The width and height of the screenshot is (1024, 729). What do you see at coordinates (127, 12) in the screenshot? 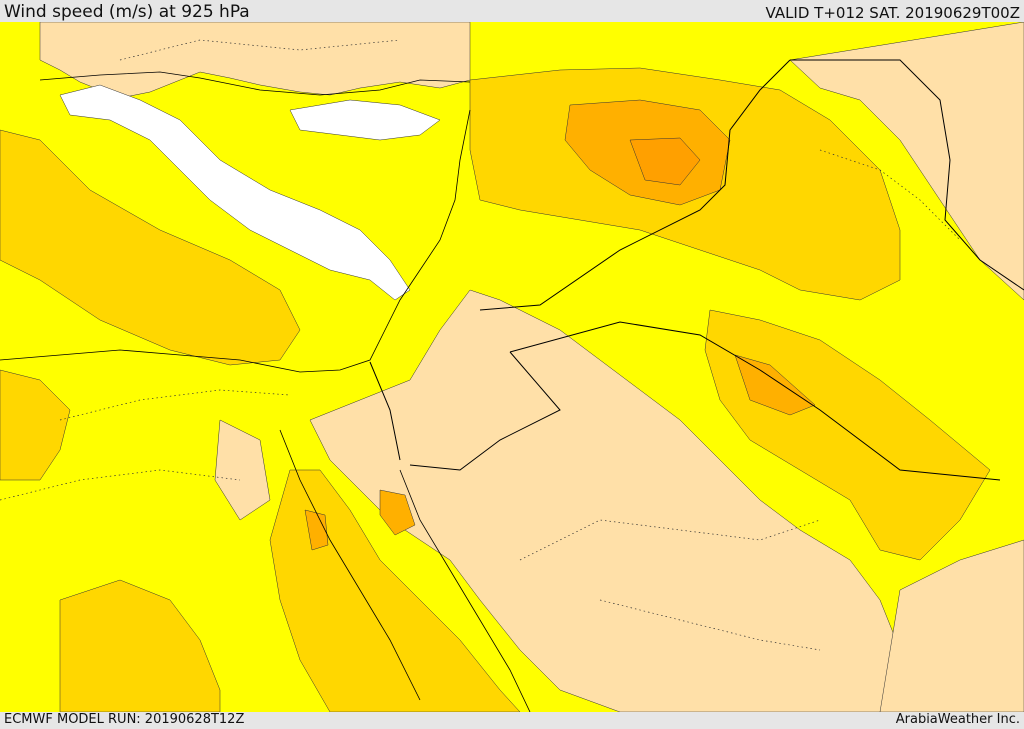
I see `map-title: Wind speed (m/s) at 925 hPa` at bounding box center [127, 12].